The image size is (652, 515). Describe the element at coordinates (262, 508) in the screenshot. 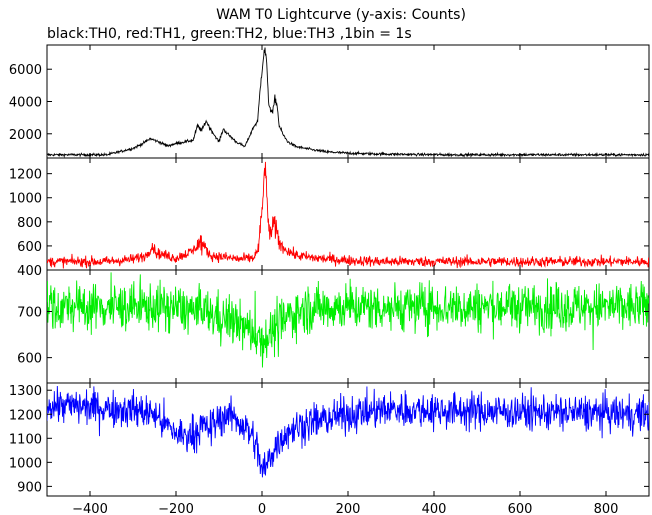

I see `x-tick-label: 0` at that location.